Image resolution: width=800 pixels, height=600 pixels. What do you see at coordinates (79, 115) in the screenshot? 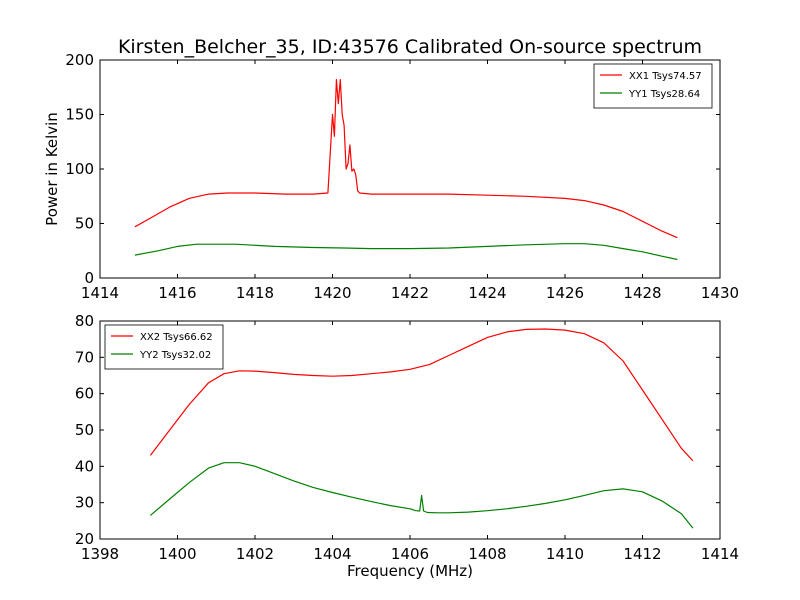
I see `y-tick-label: 150` at bounding box center [79, 115].